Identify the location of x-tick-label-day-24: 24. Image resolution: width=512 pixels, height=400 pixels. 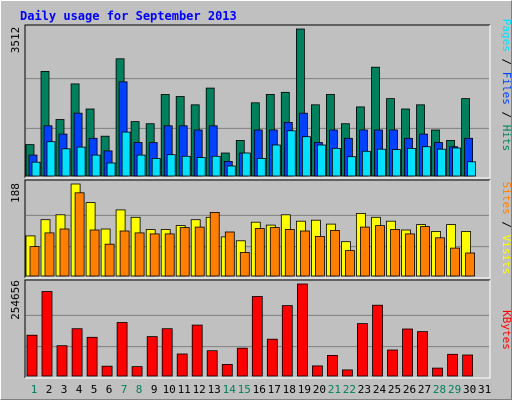
(380, 389).